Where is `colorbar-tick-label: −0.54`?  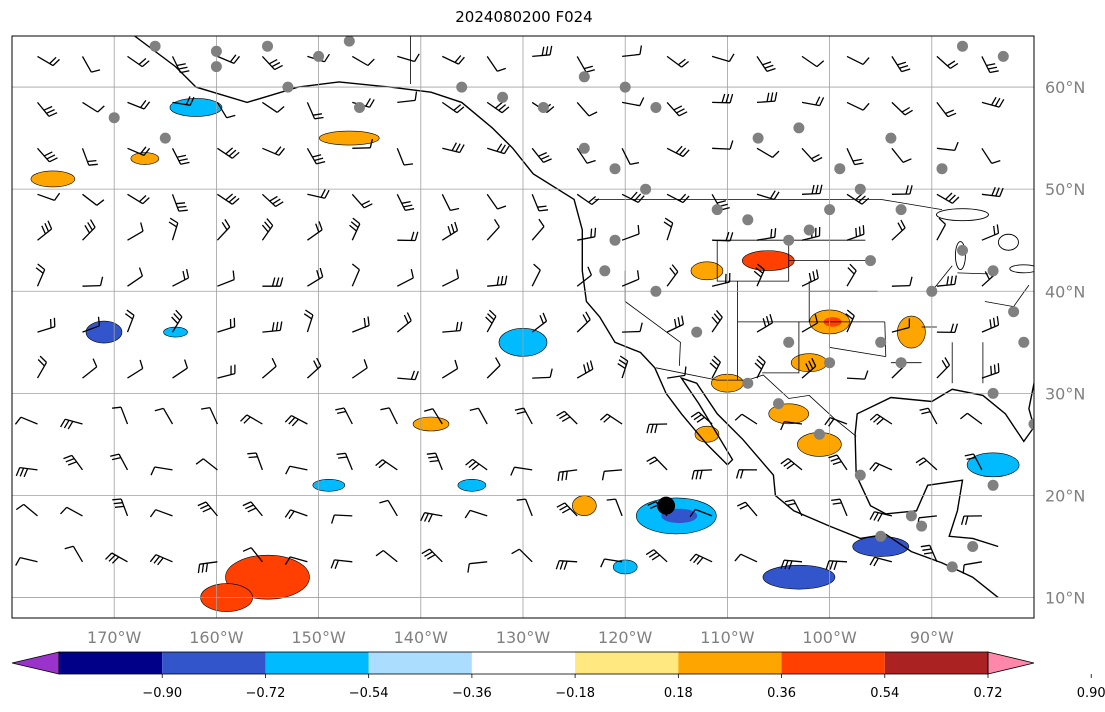 colorbar-tick-label: −0.54 is located at coordinates (369, 693).